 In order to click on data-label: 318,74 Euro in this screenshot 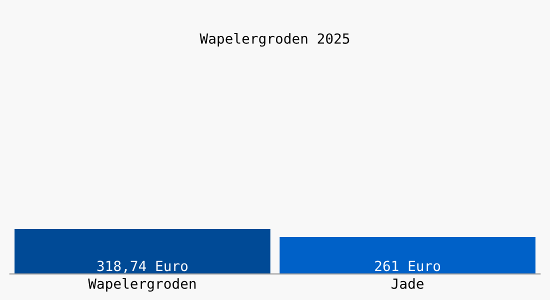, I will do `click(142, 266)`.